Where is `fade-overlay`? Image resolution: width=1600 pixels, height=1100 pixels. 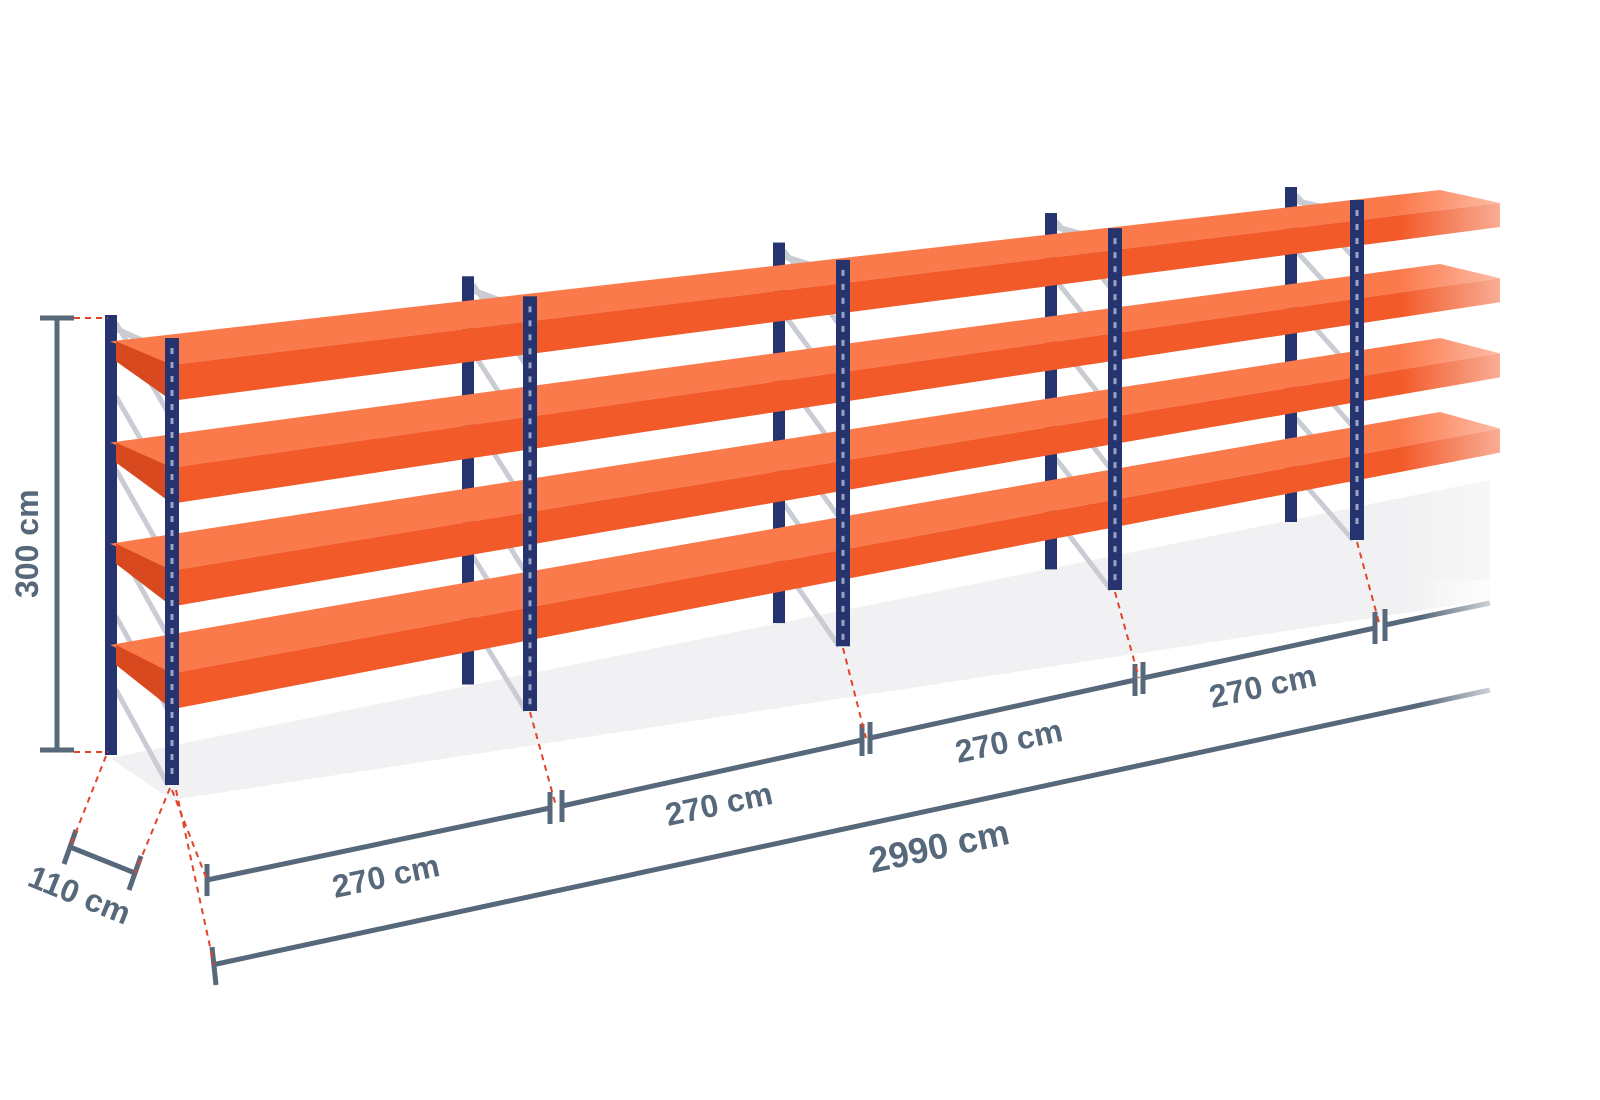
fade-overlay is located at coordinates (1500, 400).